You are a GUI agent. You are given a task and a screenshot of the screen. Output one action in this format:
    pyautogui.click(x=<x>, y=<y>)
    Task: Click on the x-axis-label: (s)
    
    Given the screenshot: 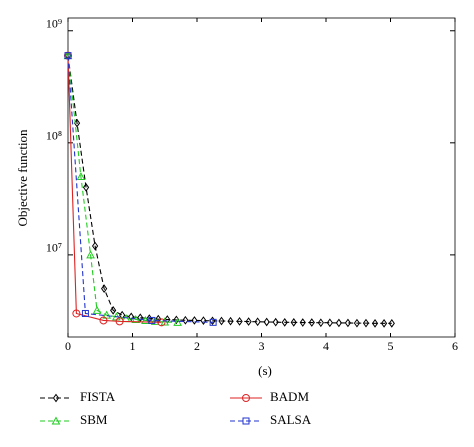 What is the action you would take?
    pyautogui.click(x=265, y=370)
    